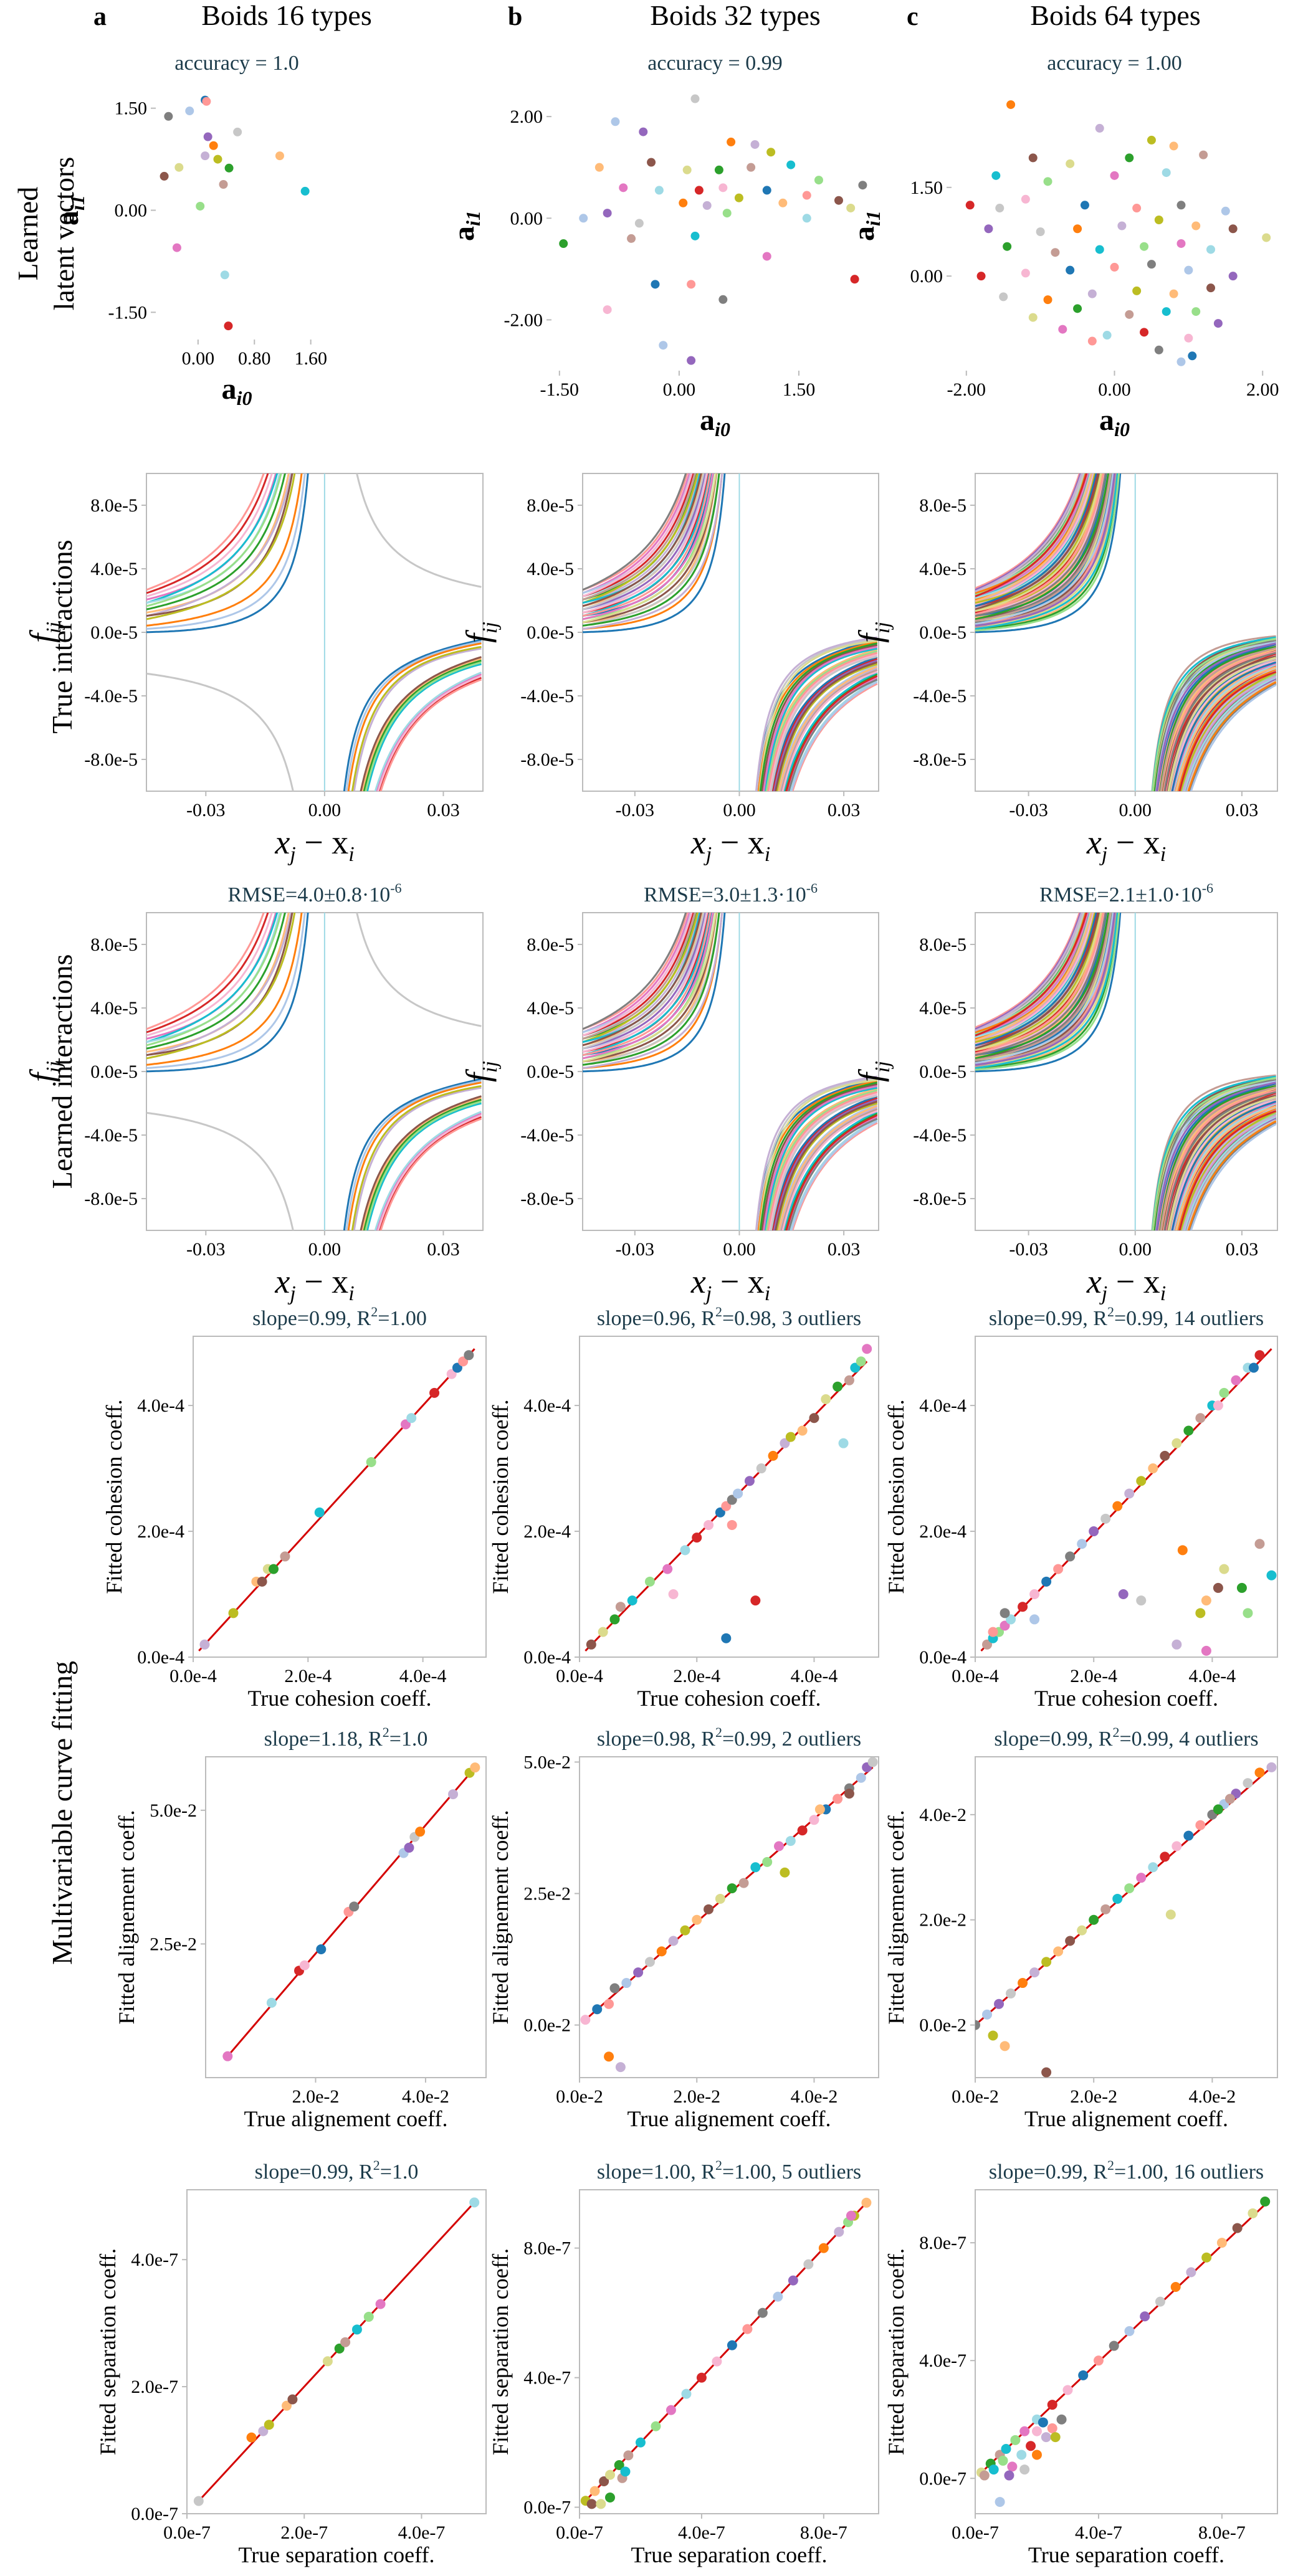 This screenshot has width=1298, height=2576. I want to click on x-tick-label: 2.00, so click(1262, 389).